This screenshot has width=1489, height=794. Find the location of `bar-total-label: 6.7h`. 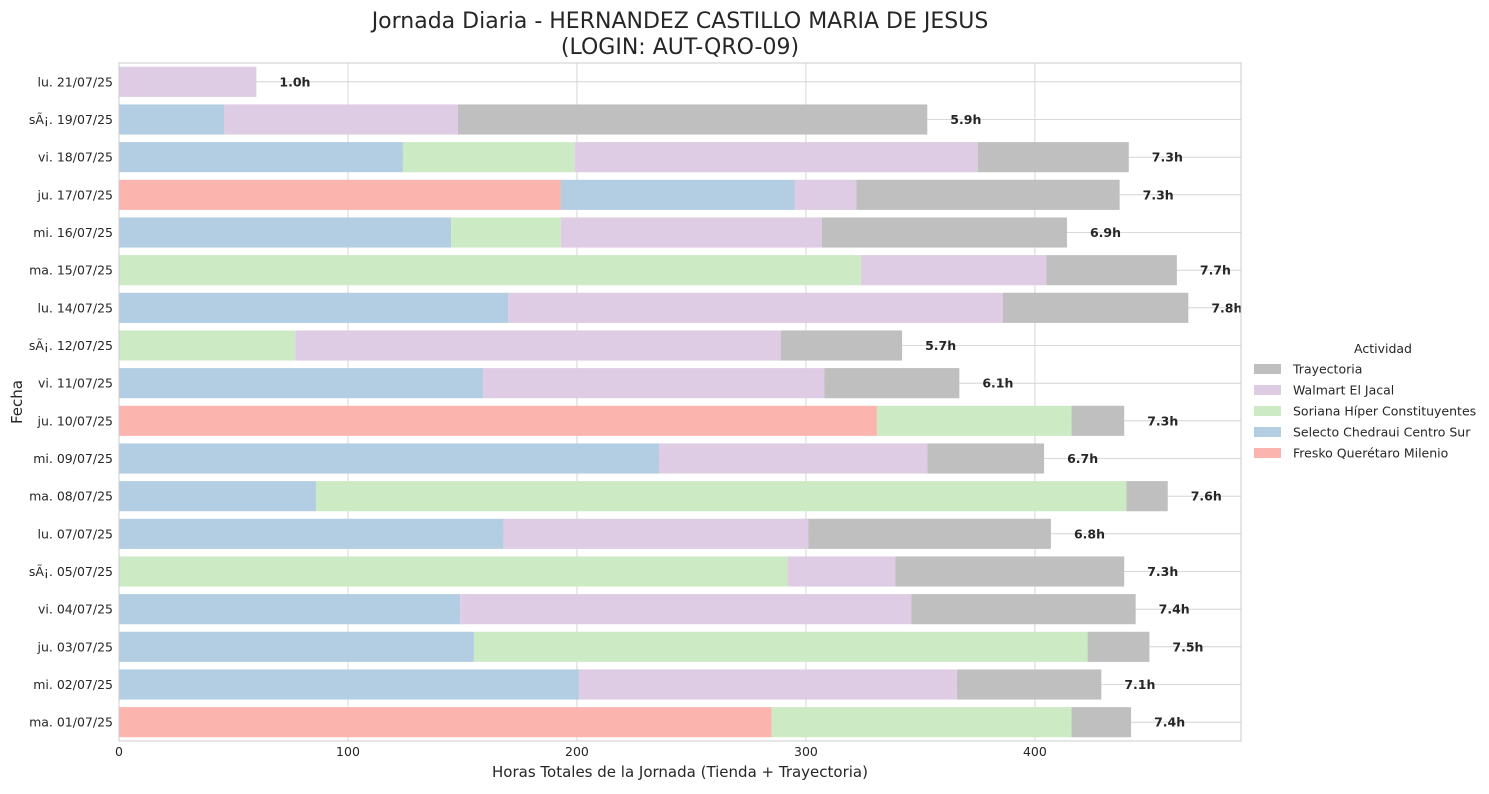

bar-total-label: 6.7h is located at coordinates (1082, 458).